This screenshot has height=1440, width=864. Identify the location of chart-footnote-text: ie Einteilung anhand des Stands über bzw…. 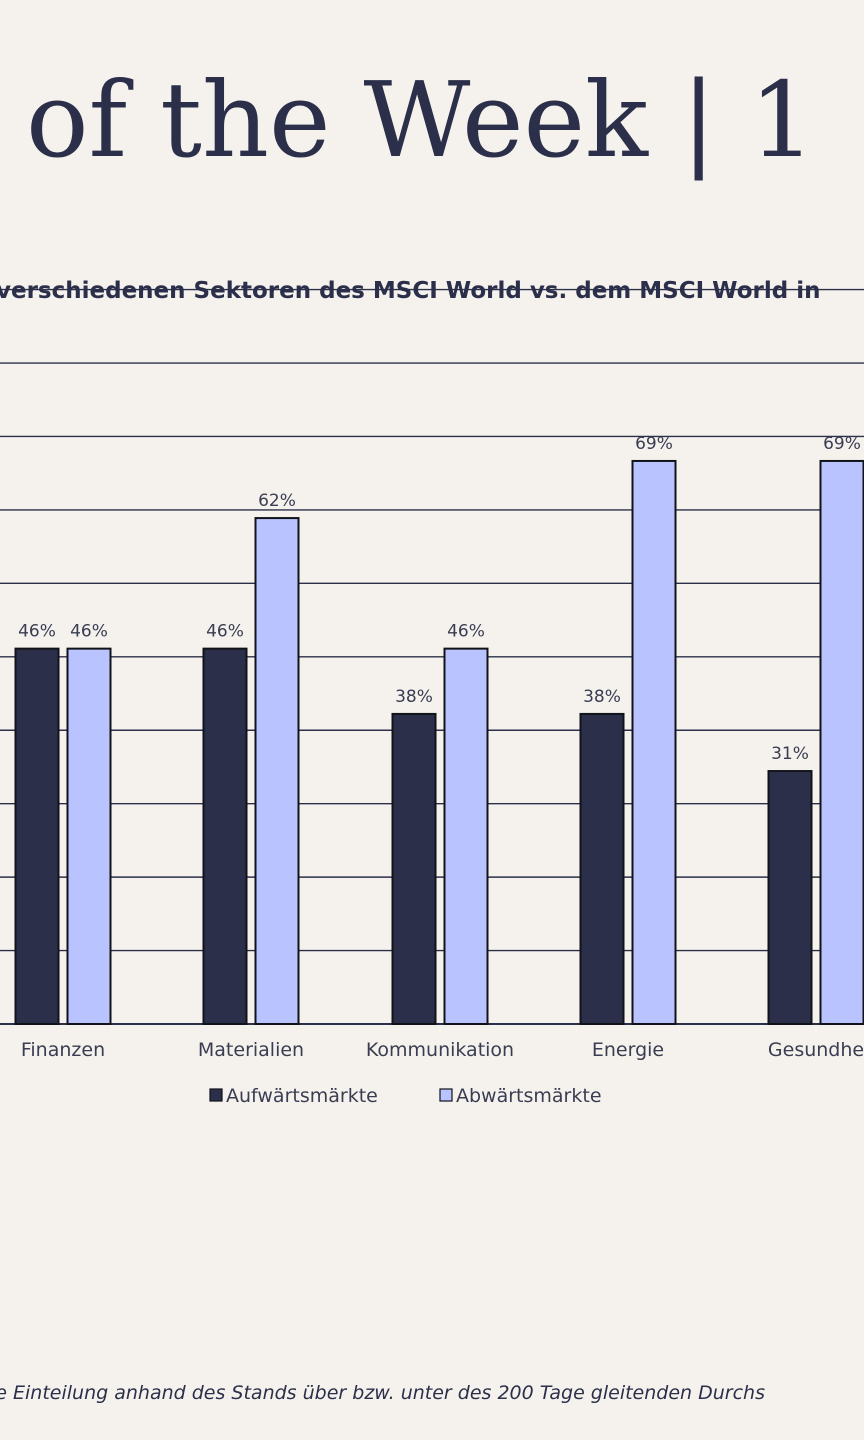
(382, 1393).